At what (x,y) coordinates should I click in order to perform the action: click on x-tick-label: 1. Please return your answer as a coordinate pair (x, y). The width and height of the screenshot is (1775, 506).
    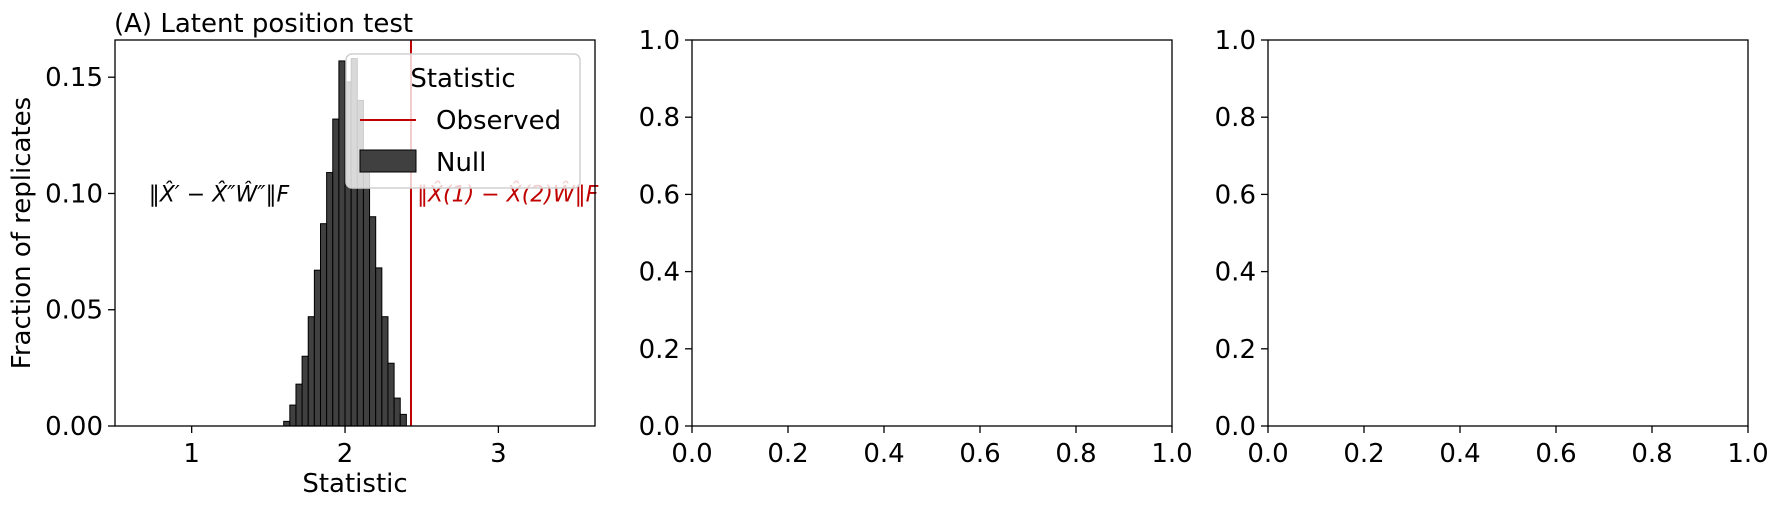
    Looking at the image, I should click on (191, 454).